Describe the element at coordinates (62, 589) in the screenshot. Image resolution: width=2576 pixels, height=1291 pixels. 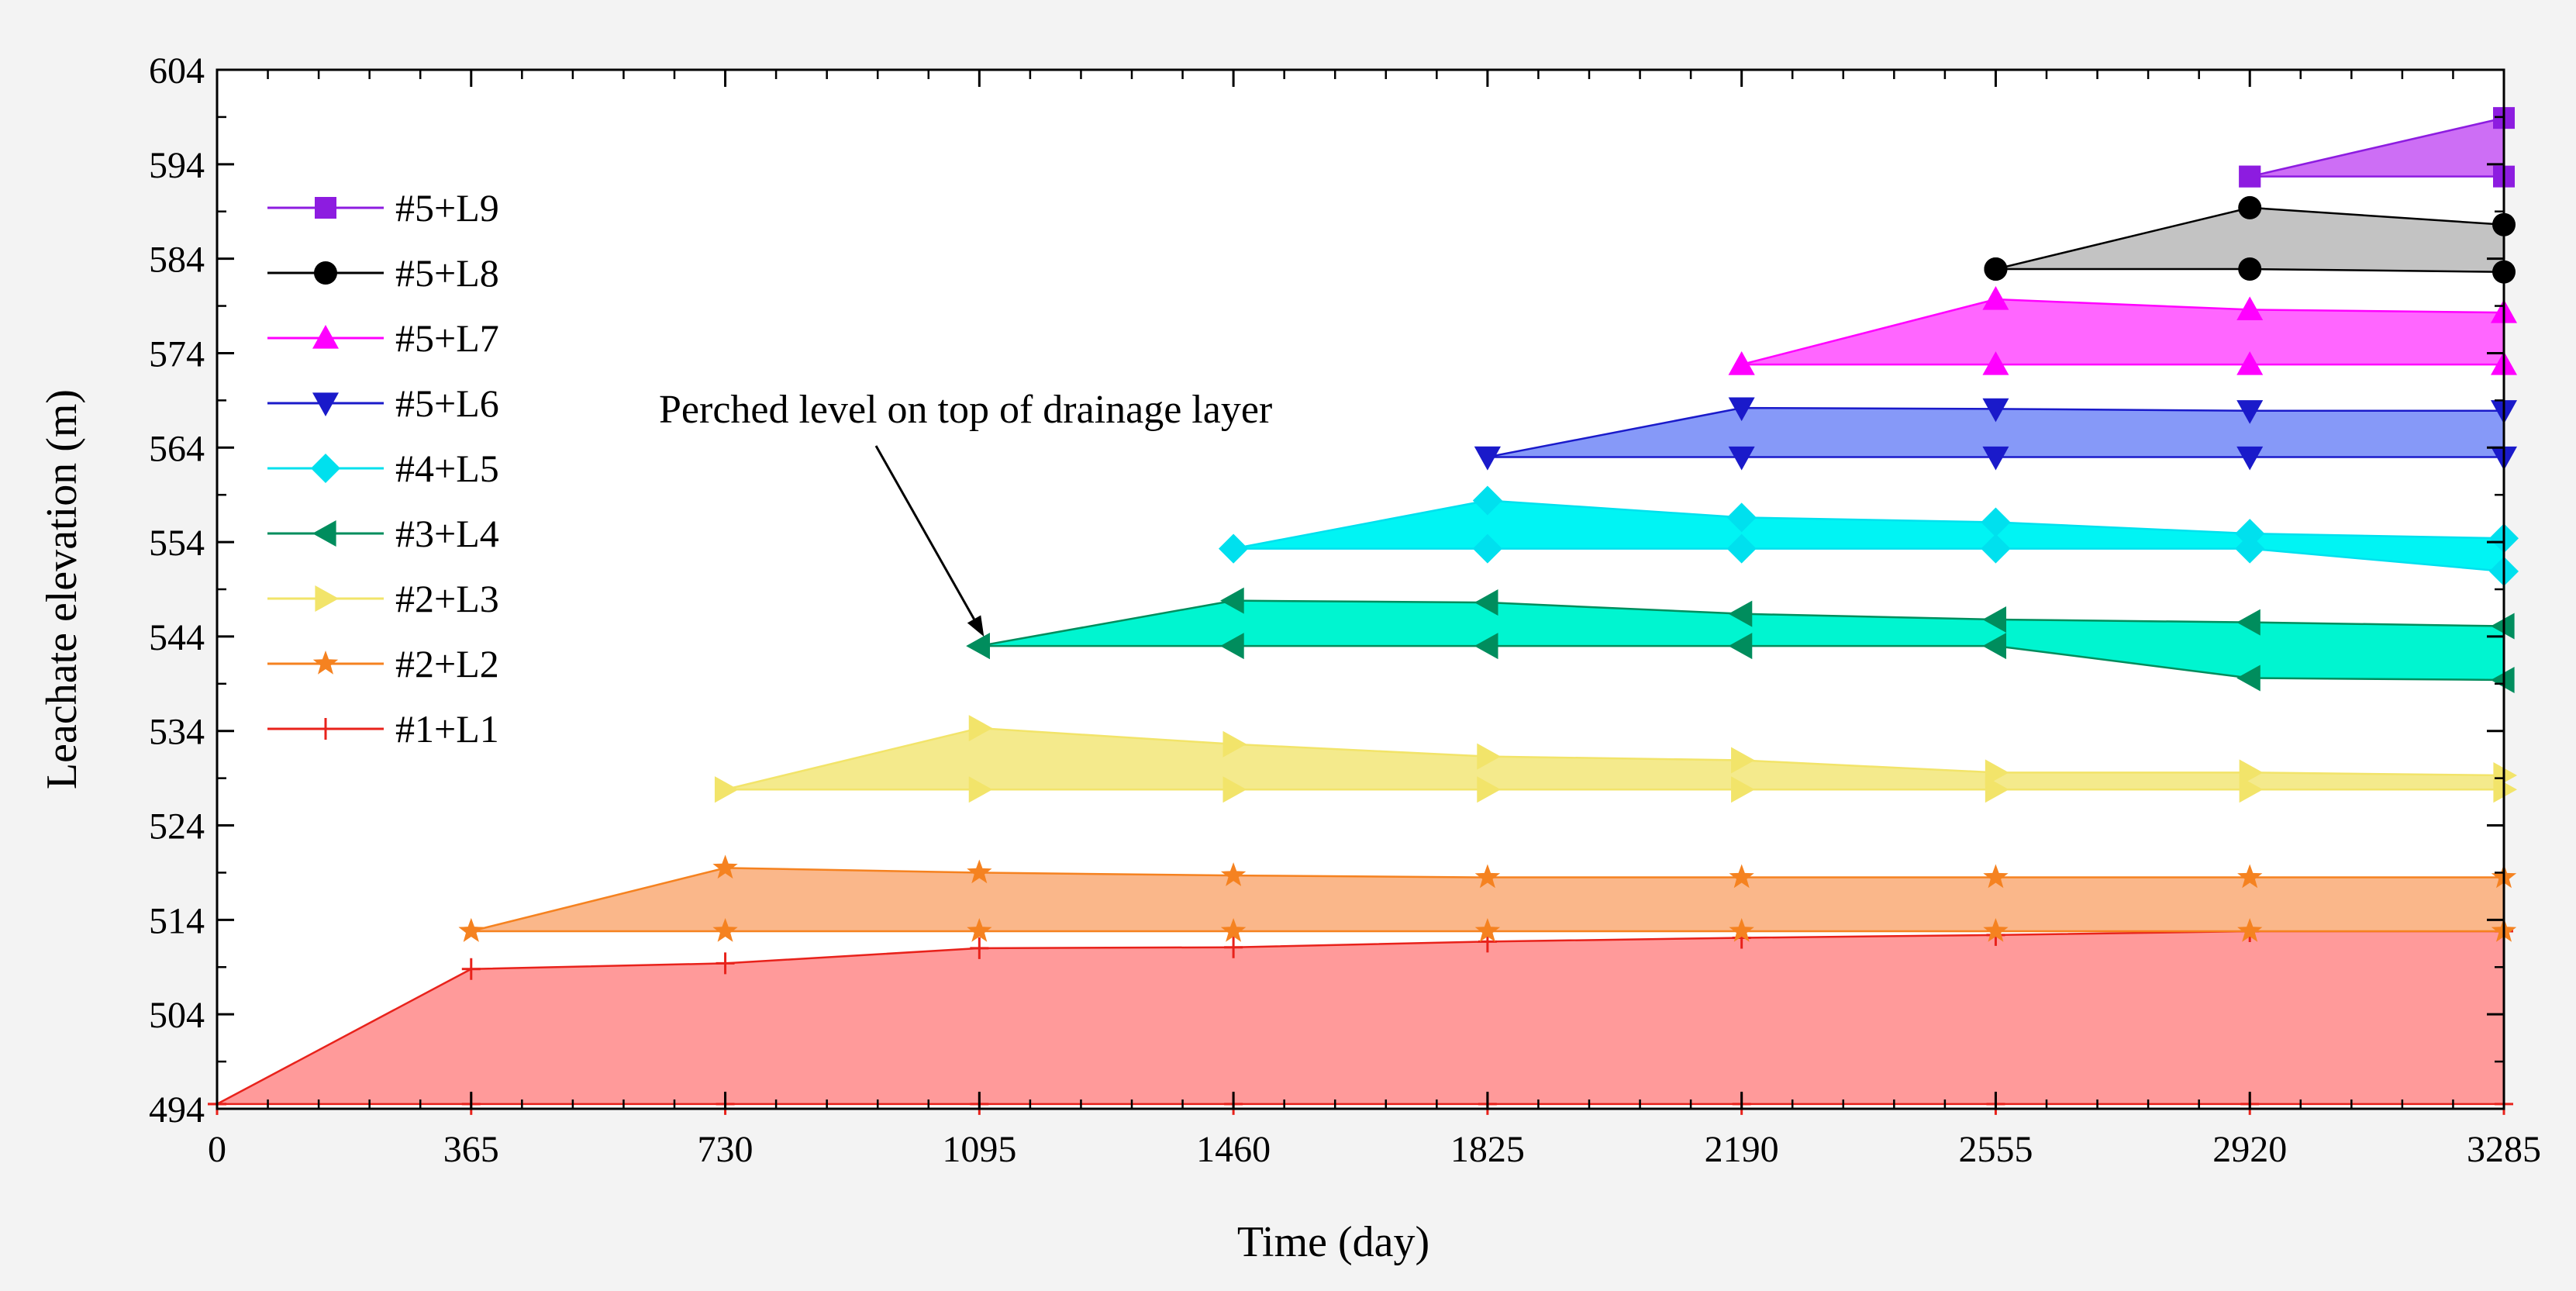
I see `y-axis-title: Leachate elevation (m)` at that location.